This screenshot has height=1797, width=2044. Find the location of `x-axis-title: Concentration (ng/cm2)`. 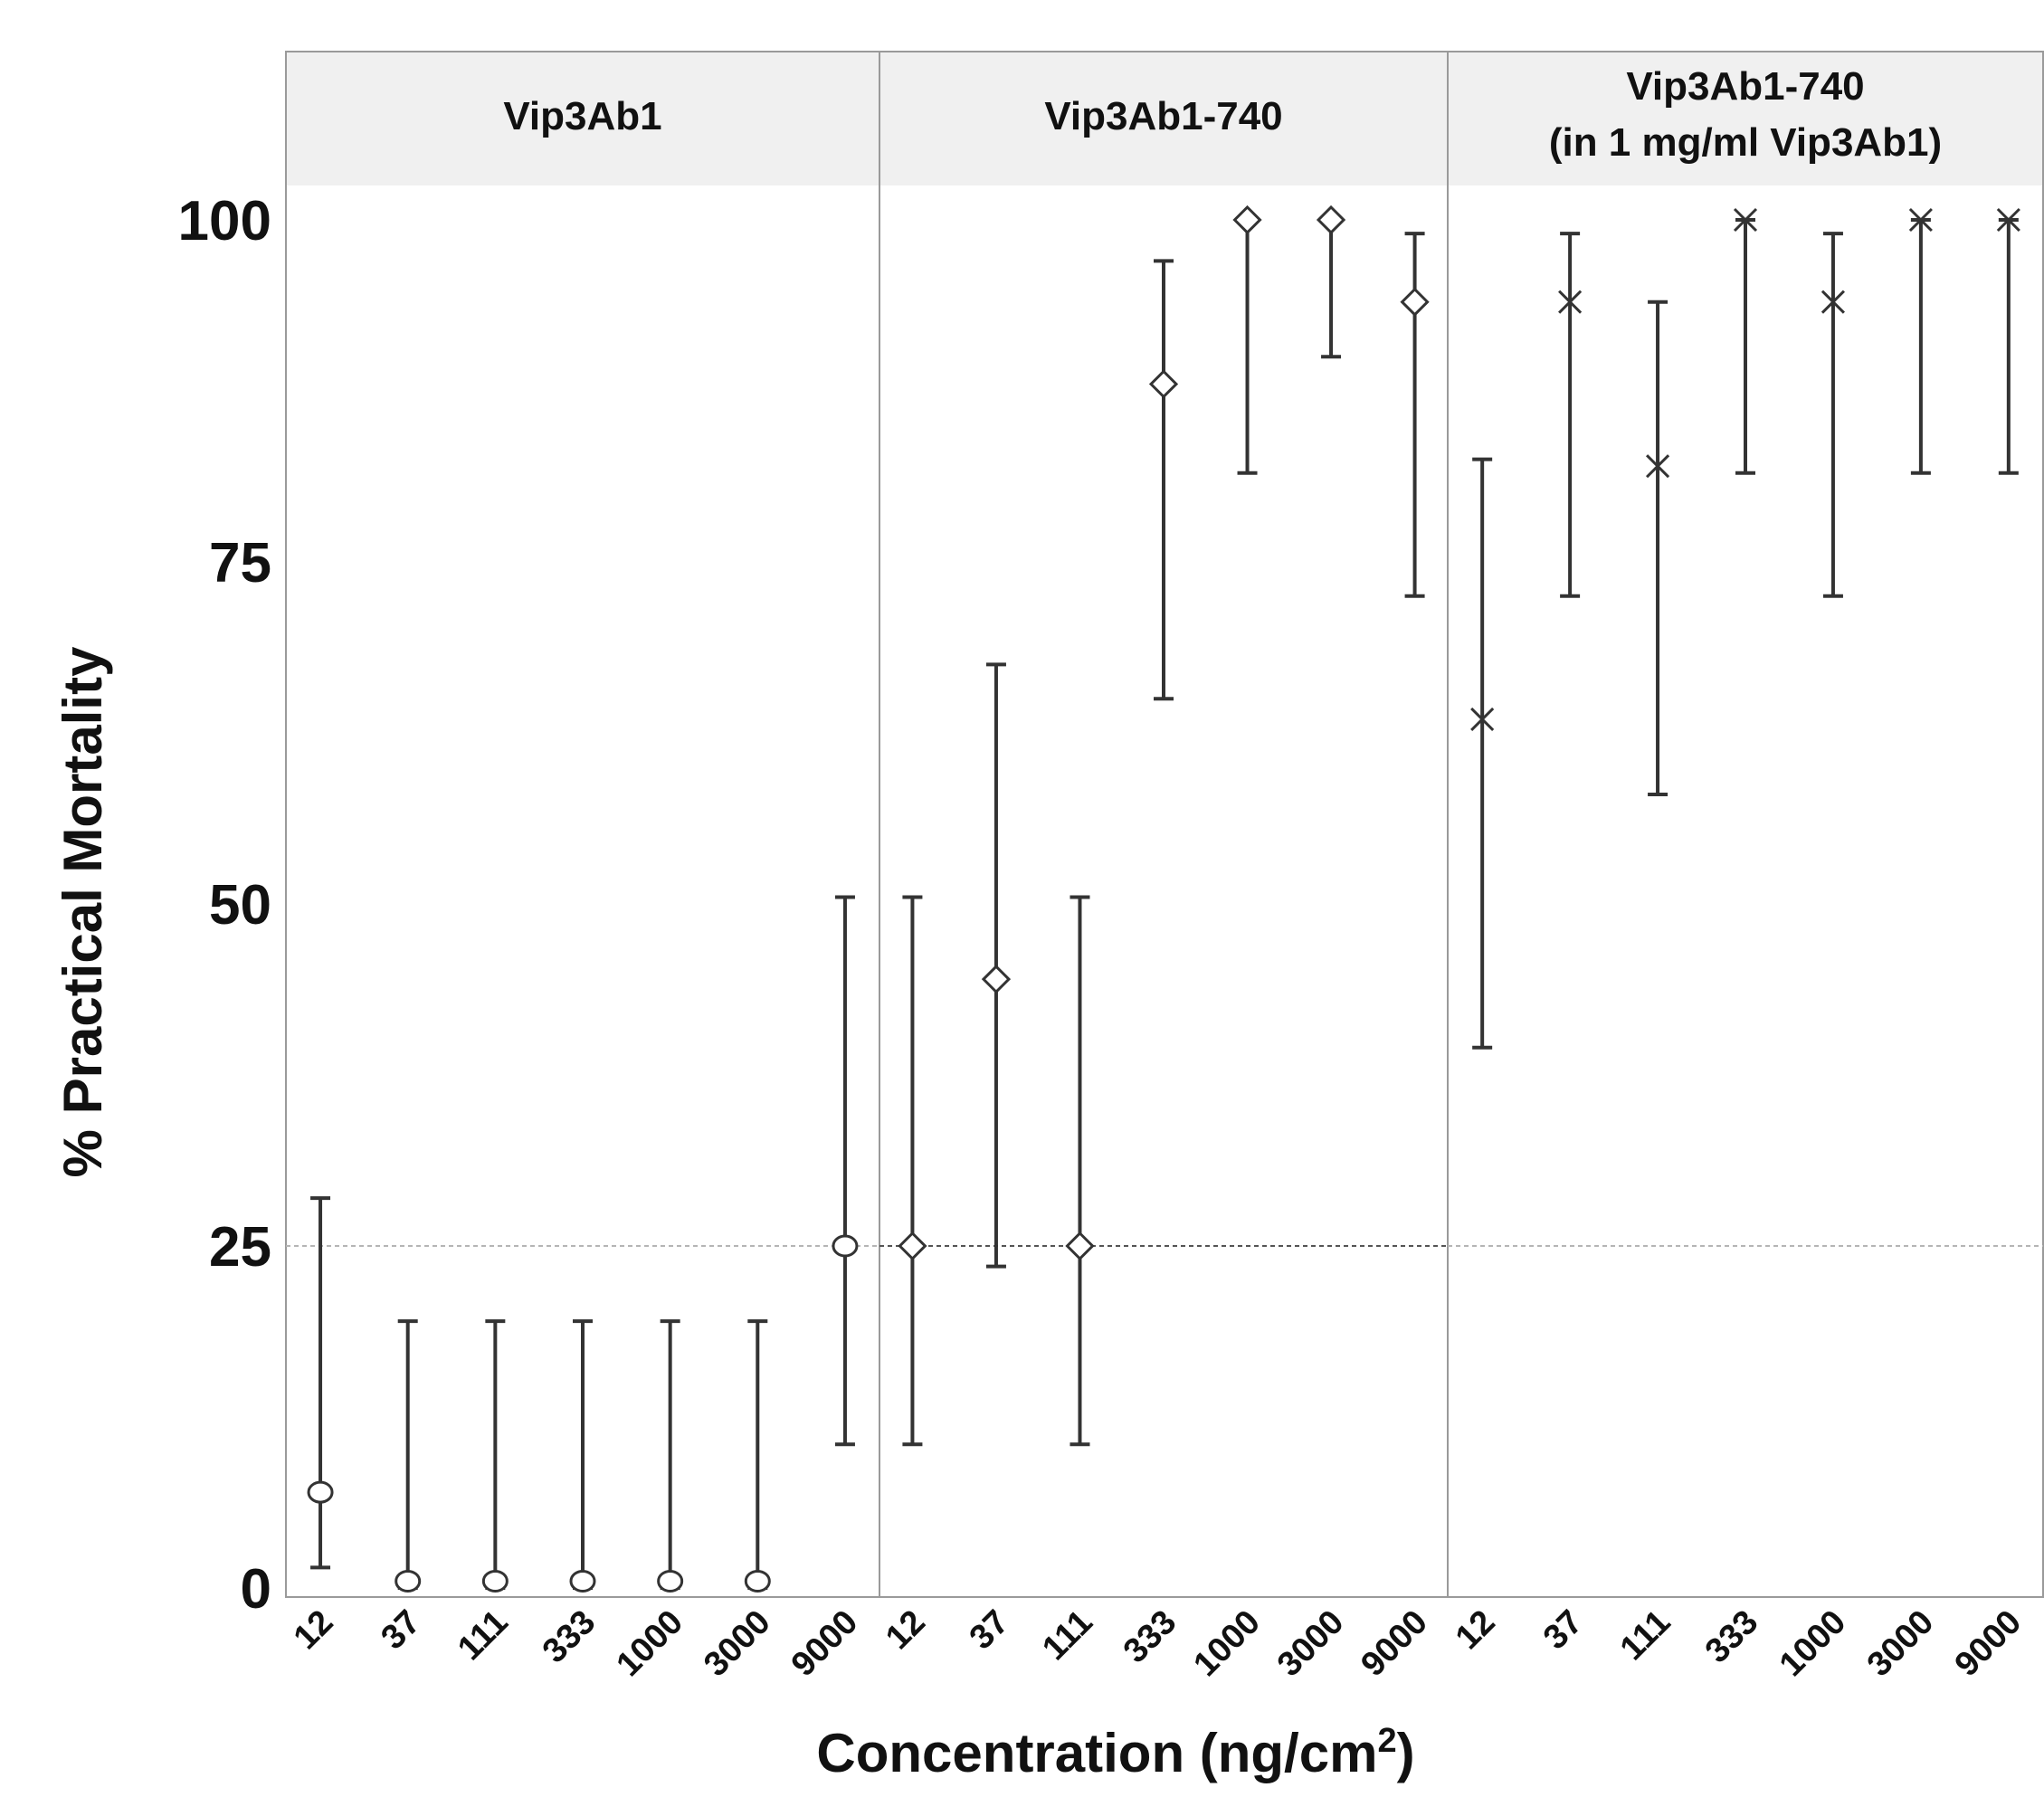

x-axis-title: Concentration (ng/cm2) is located at coordinates (1115, 1752).